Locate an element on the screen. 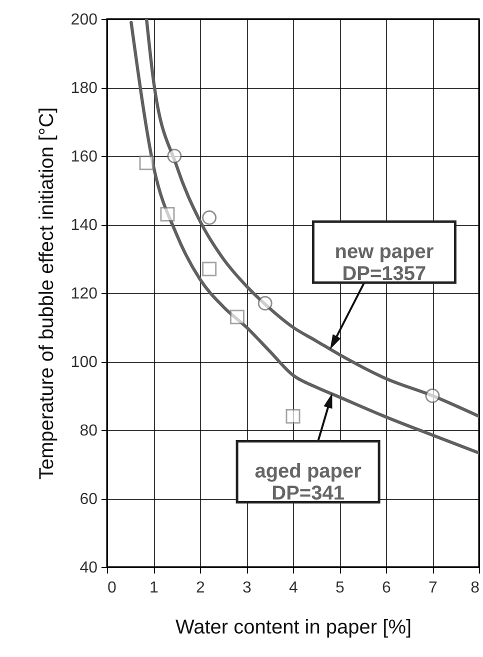 Image resolution: width=483 pixels, height=657 pixels. x-tick-label: 1 is located at coordinates (154, 588).